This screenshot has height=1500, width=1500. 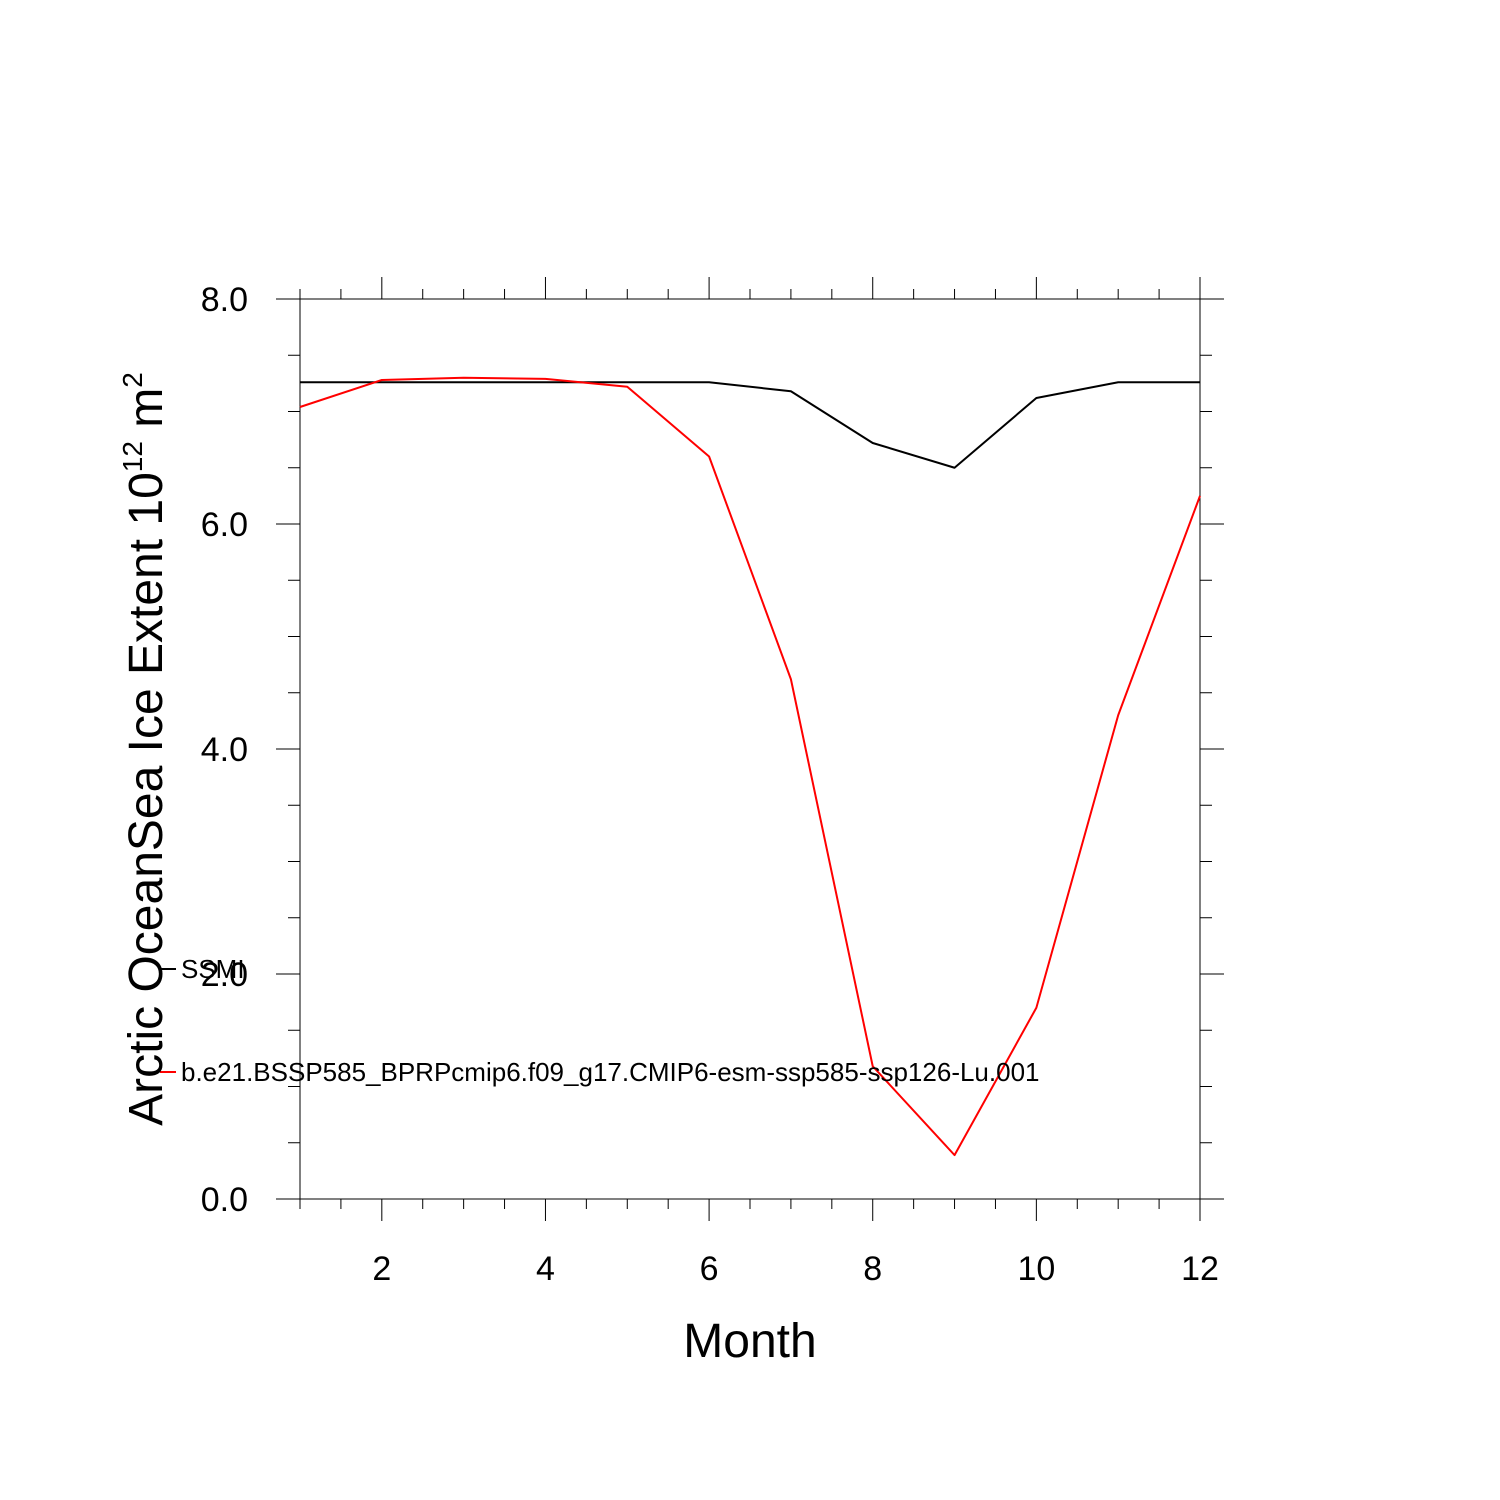 What do you see at coordinates (146, 414) in the screenshot?
I see `y-axis-title-unit: m` at bounding box center [146, 414].